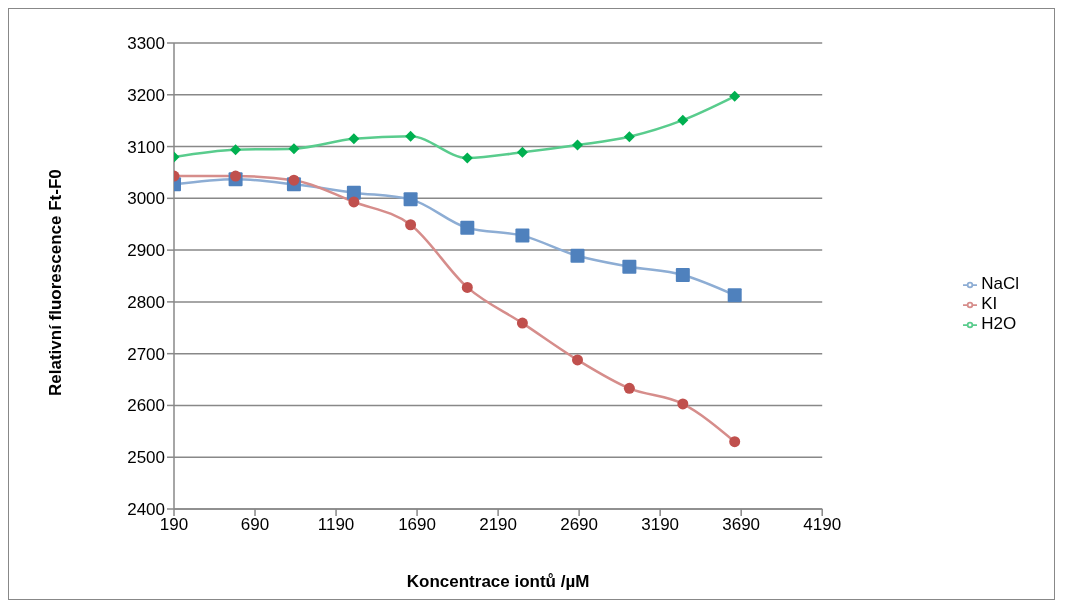  What do you see at coordinates (999, 323) in the screenshot?
I see `legend-label: H2O` at bounding box center [999, 323].